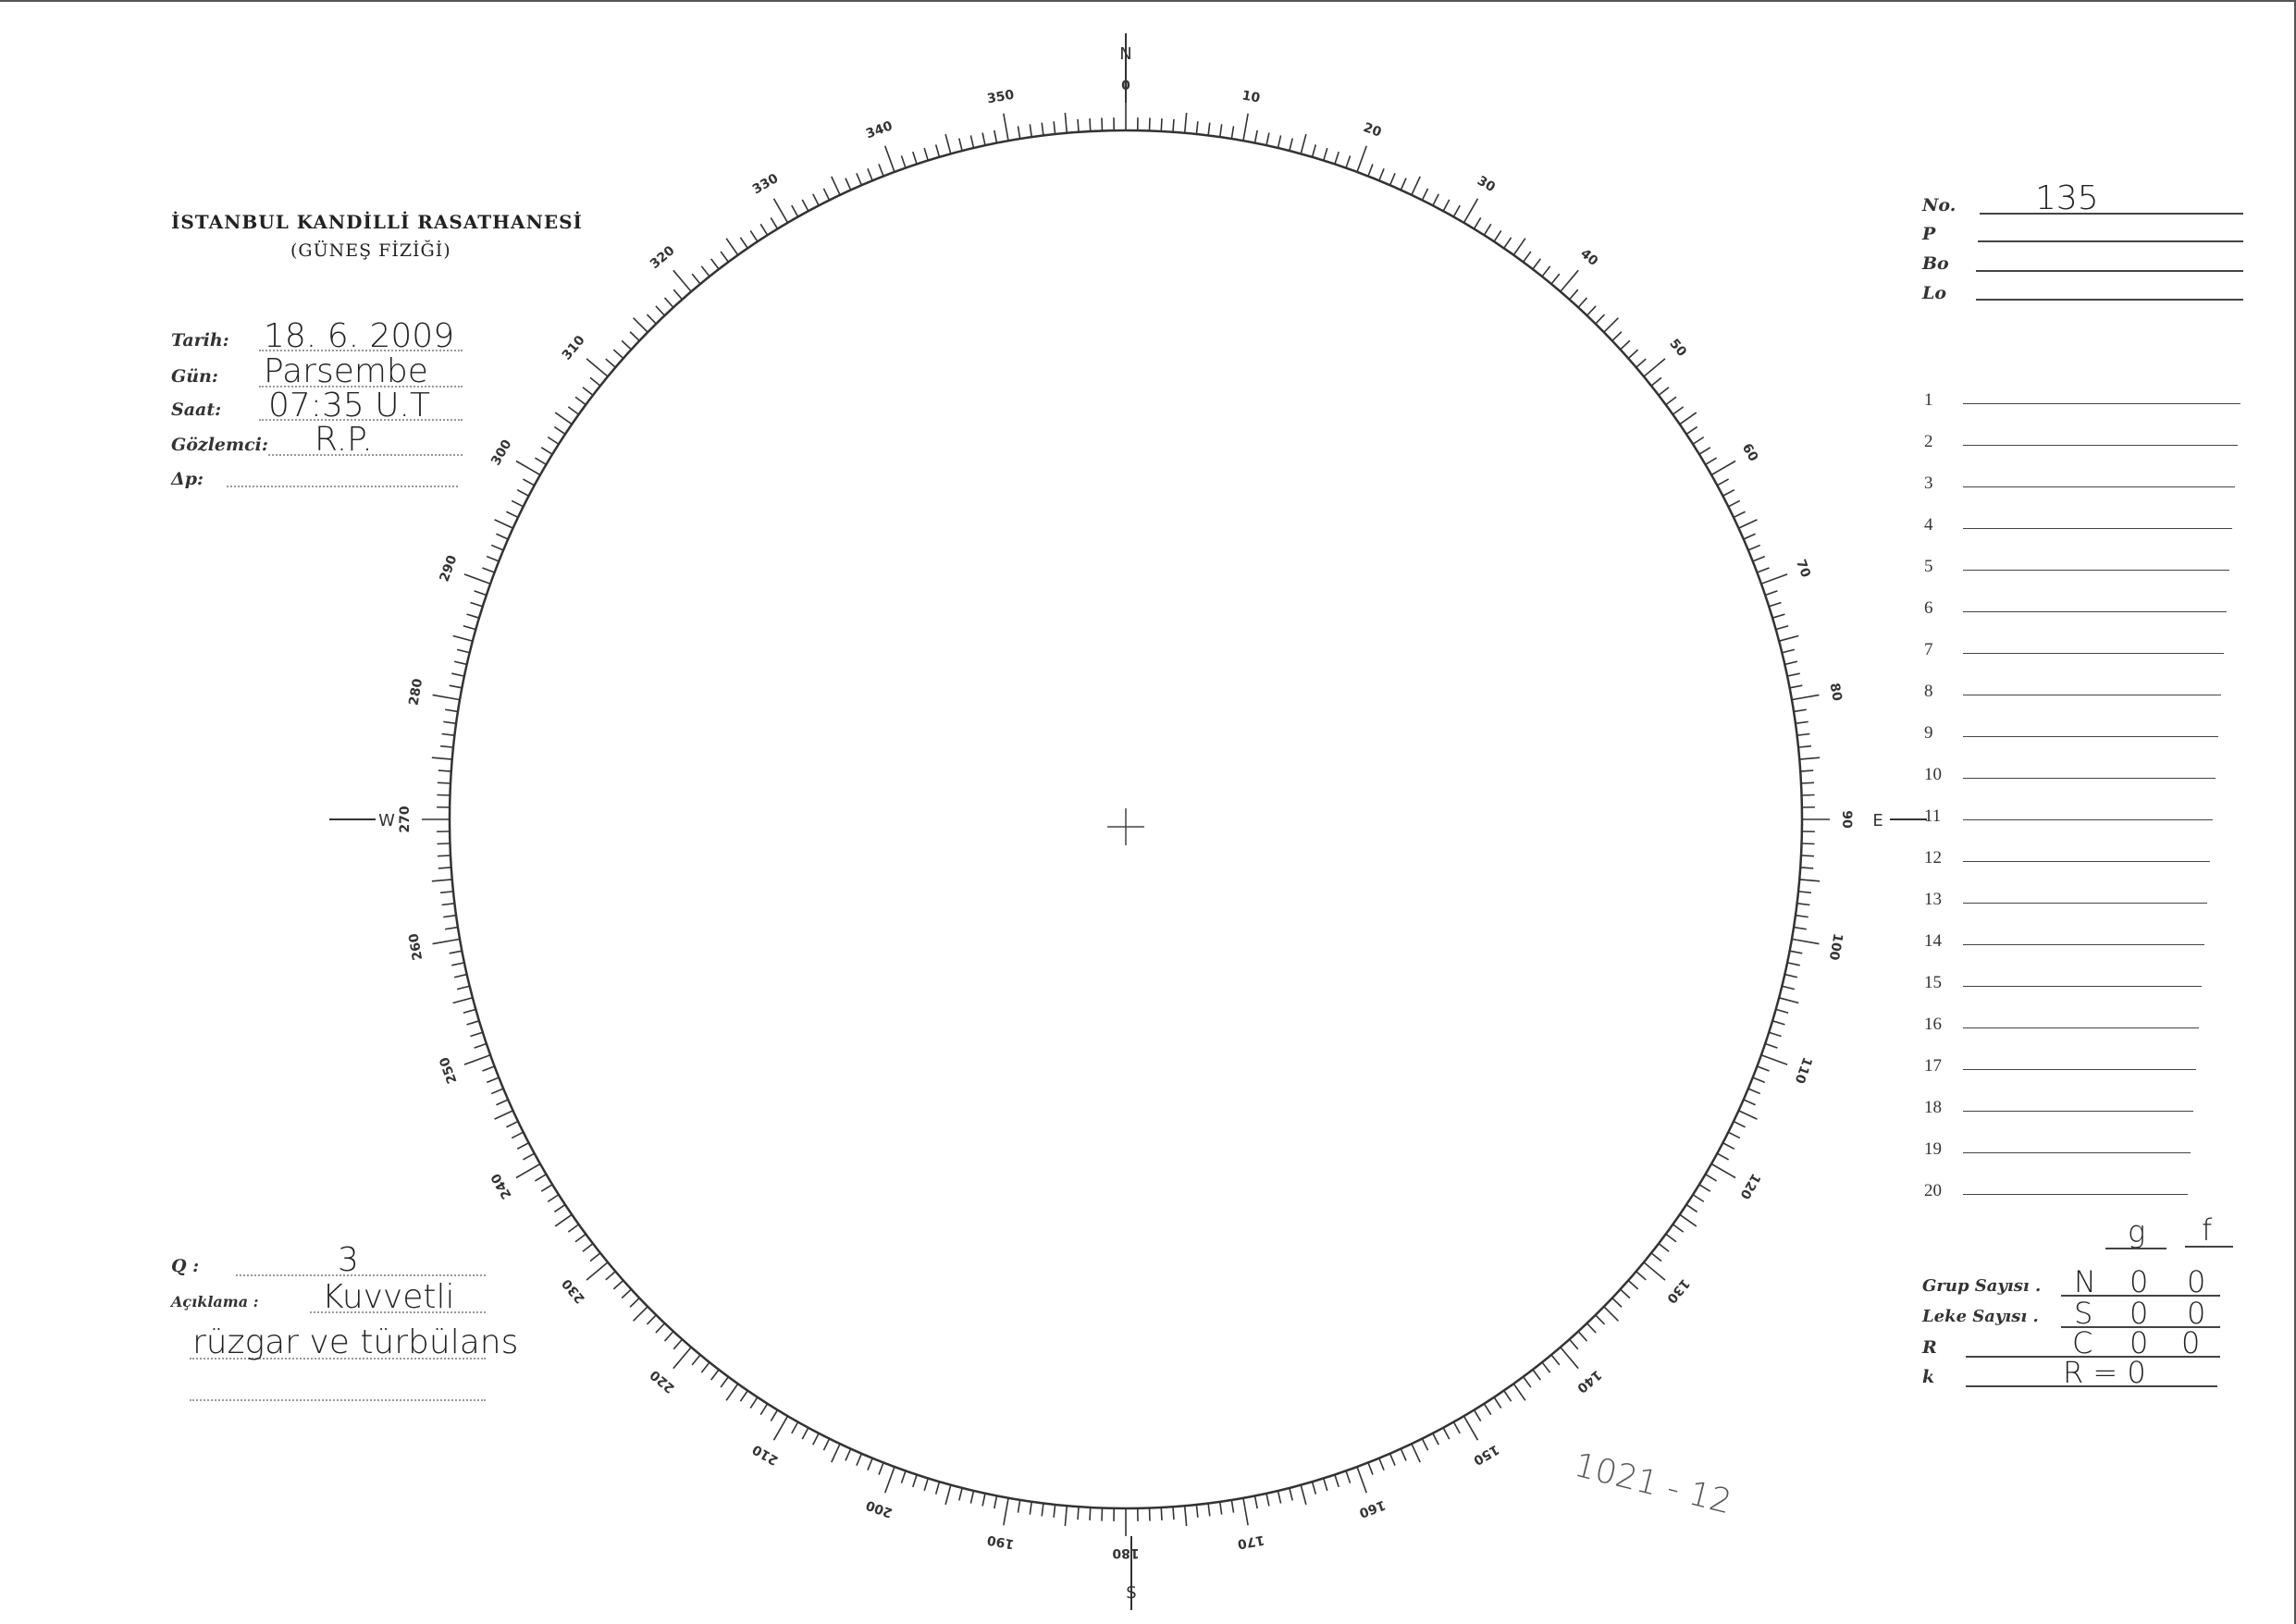 Image resolution: width=2296 pixels, height=1624 pixels. I want to click on k-value: R = 0, so click(2104, 1372).